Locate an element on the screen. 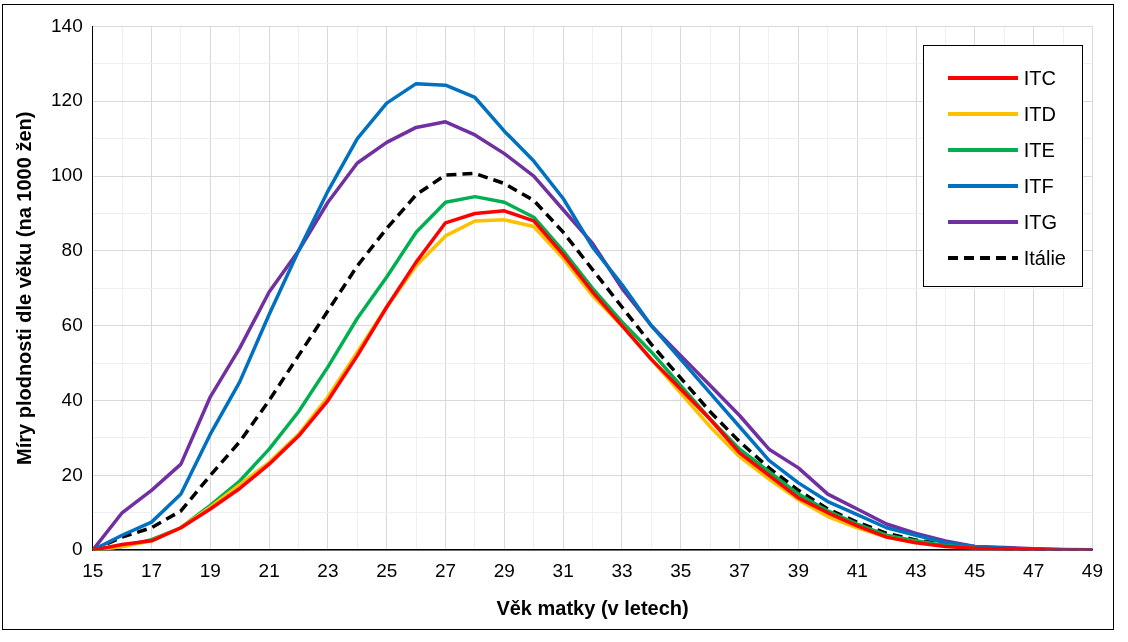 This screenshot has width=1128, height=642. y-tick-label: 0 is located at coordinates (77, 549).